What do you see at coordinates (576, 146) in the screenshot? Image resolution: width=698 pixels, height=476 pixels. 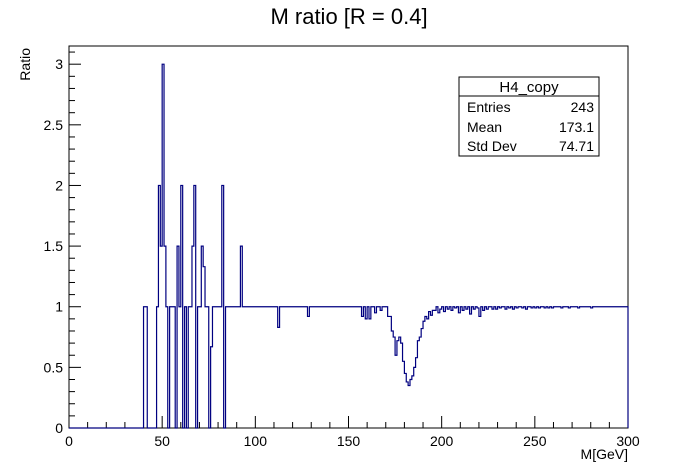 I see `stats-stddev-value: 74.71` at bounding box center [576, 146].